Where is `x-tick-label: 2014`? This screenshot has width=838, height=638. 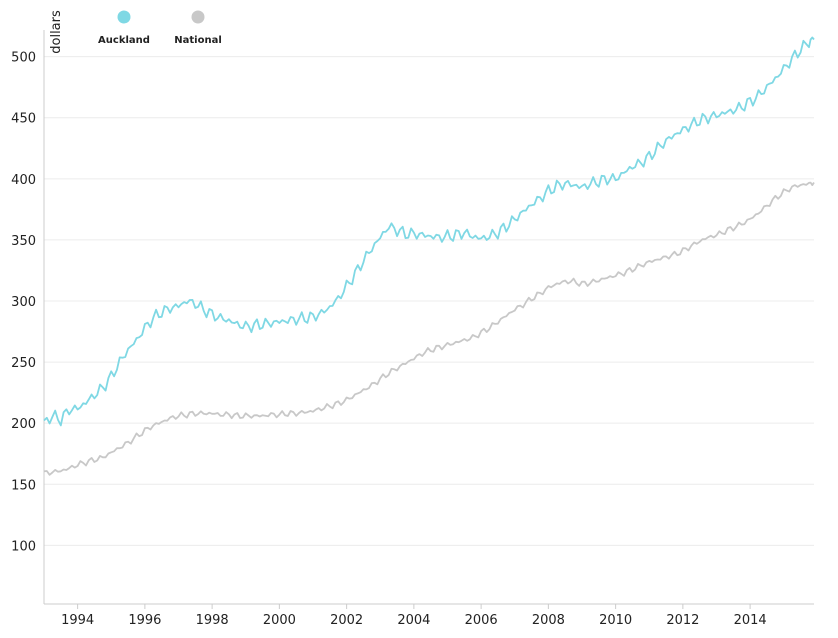
x-tick-label: 2014 is located at coordinates (750, 620).